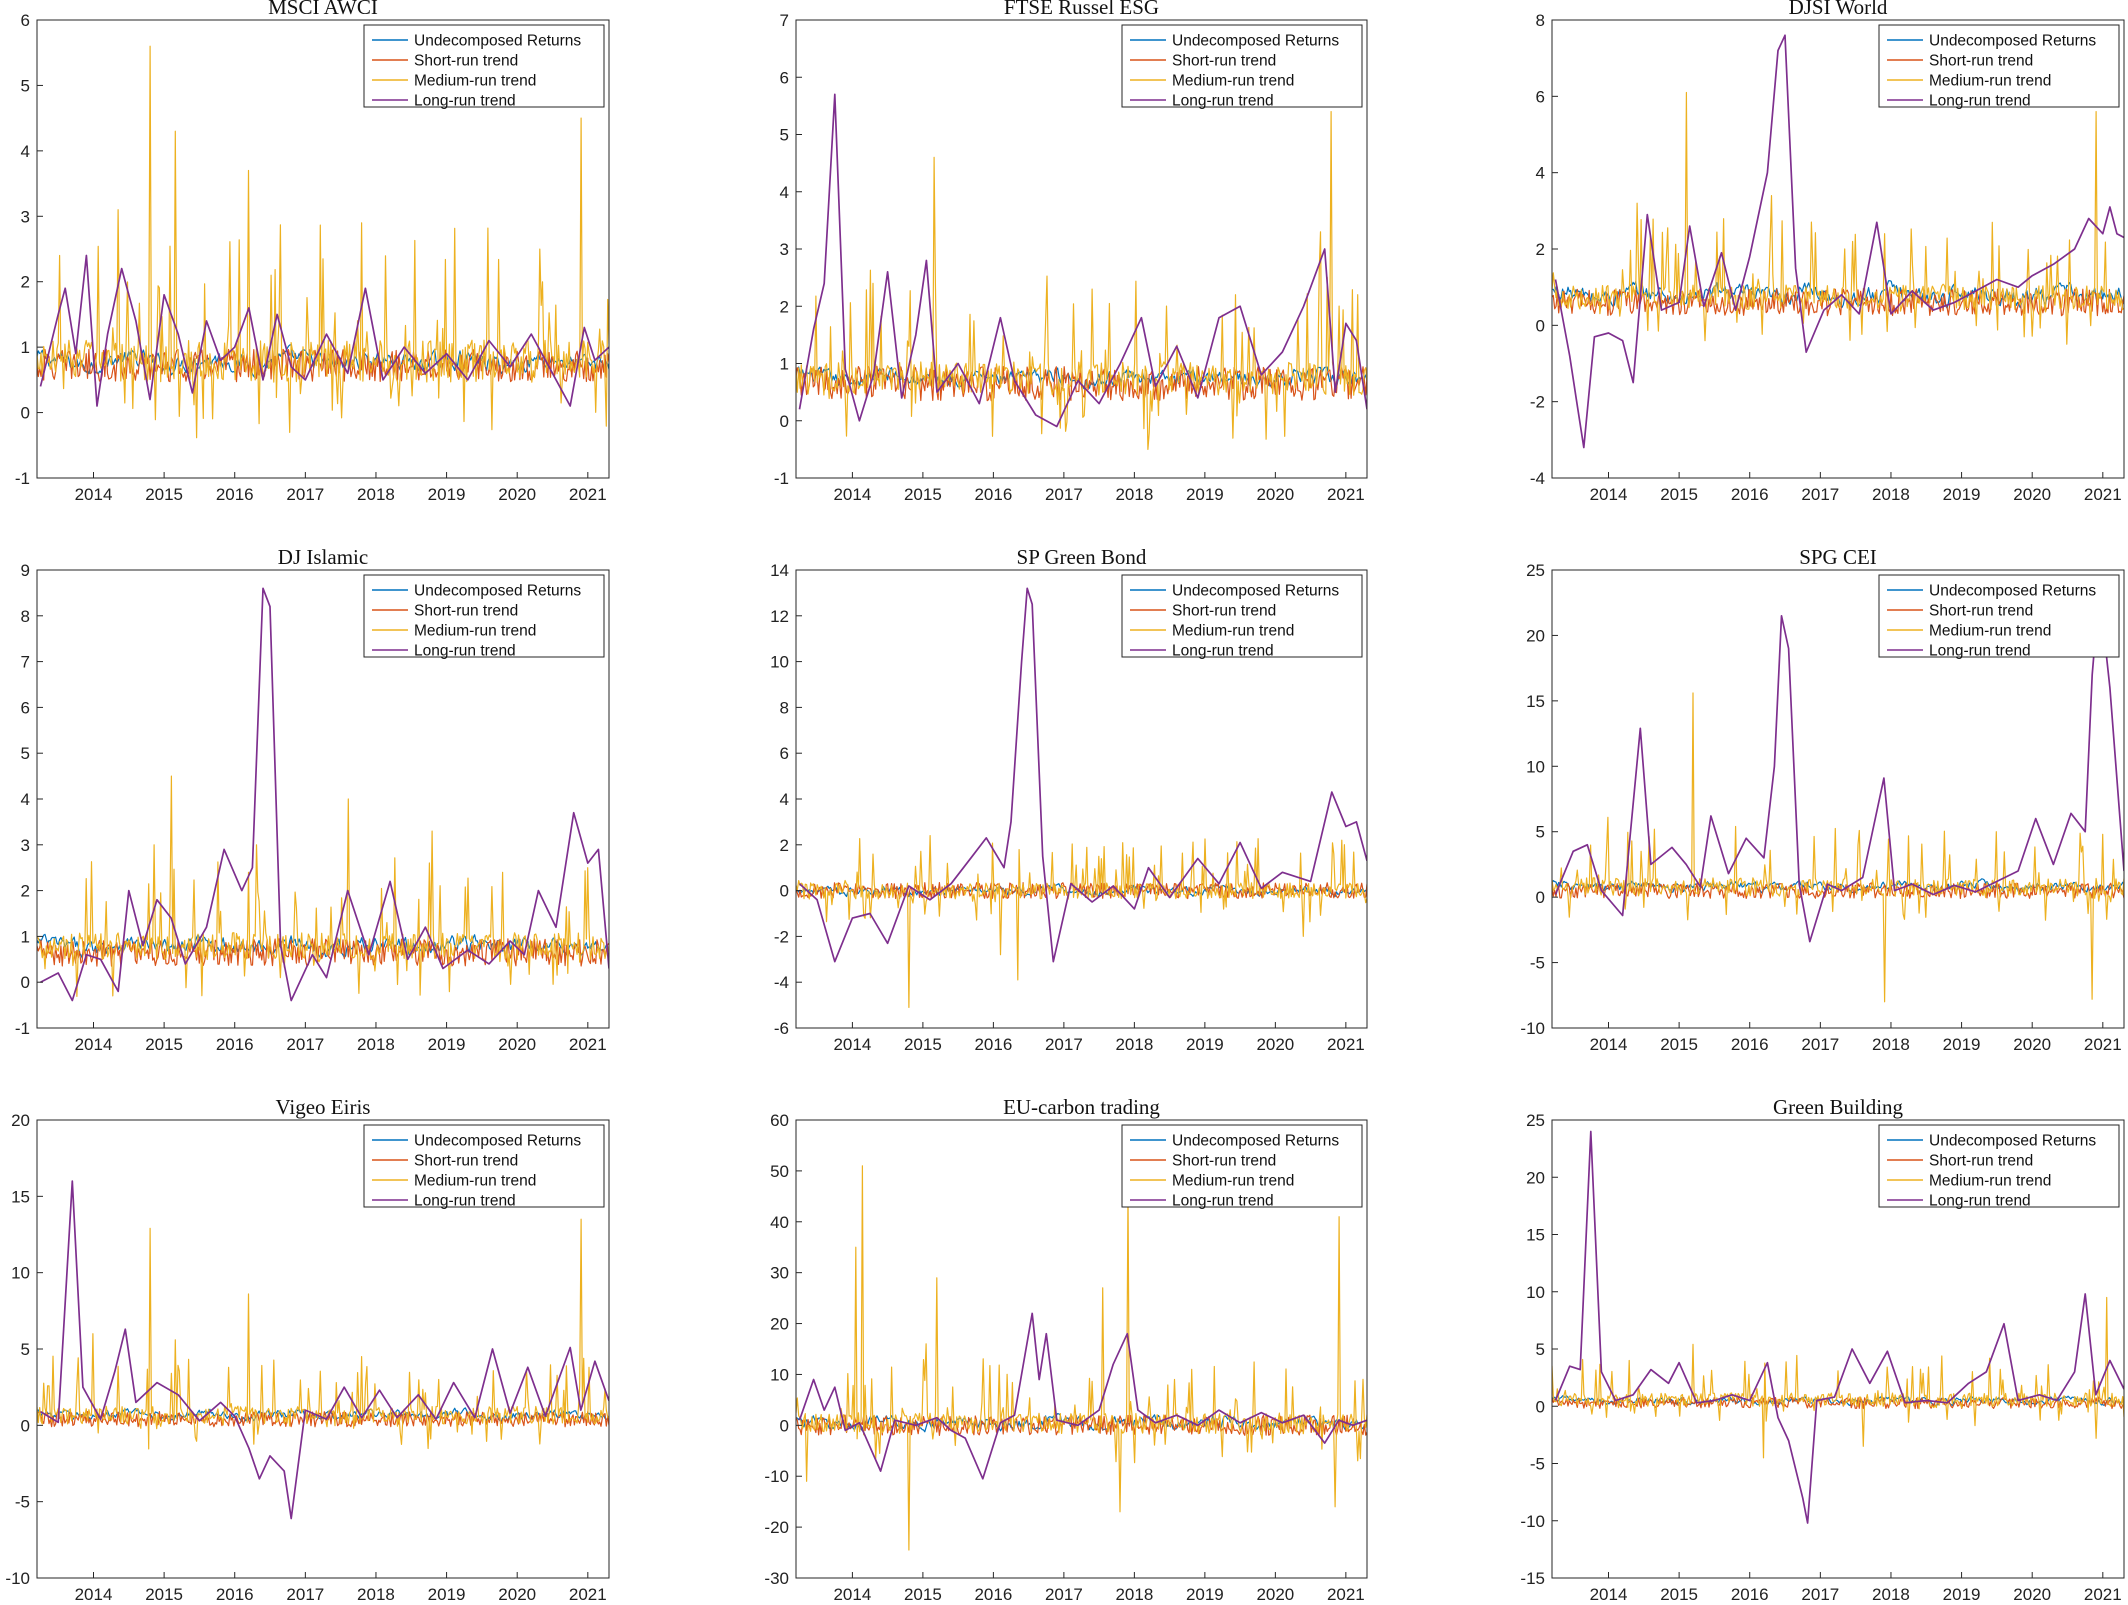 This screenshot has width=2128, height=1605. I want to click on x-tick-label: 2021, so click(588, 494).